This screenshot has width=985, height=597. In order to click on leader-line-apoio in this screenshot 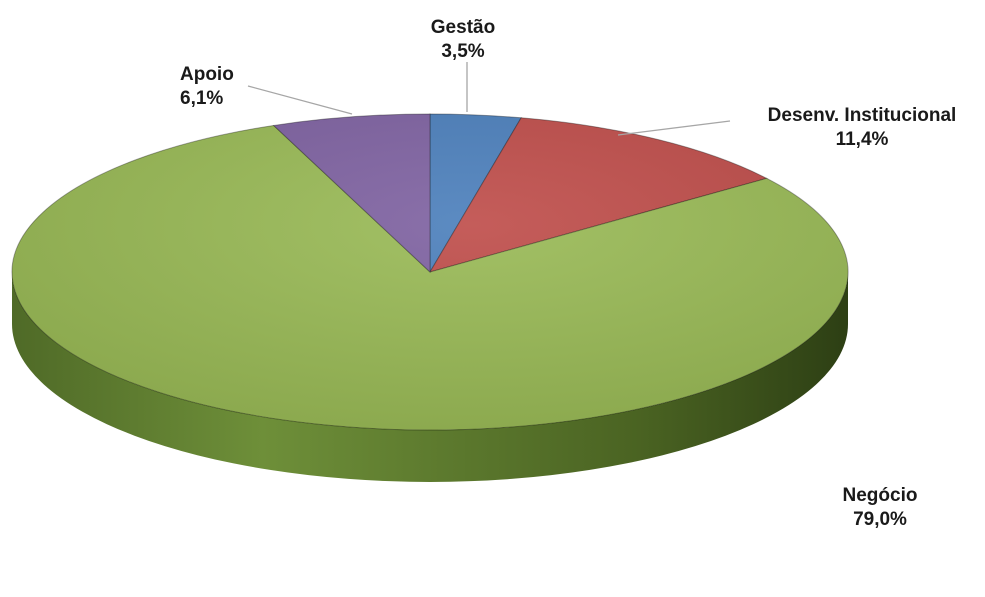, I will do `click(300, 100)`.